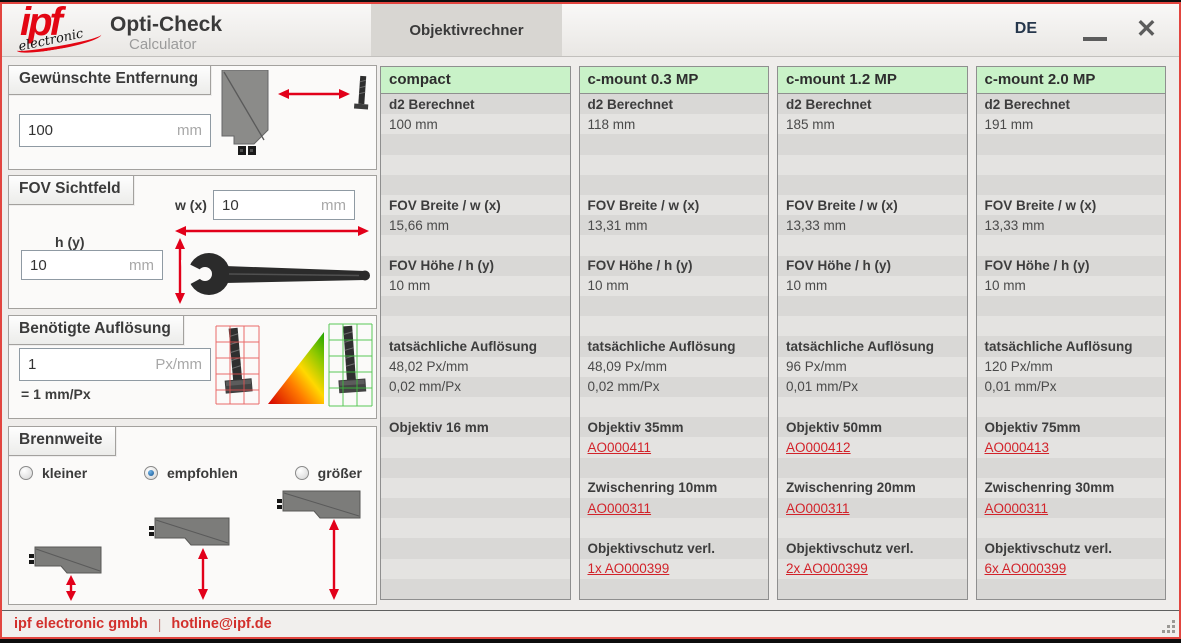 Image resolution: width=1181 pixels, height=643 pixels. I want to click on result-row: 48,02 Px/mm, so click(475, 366).